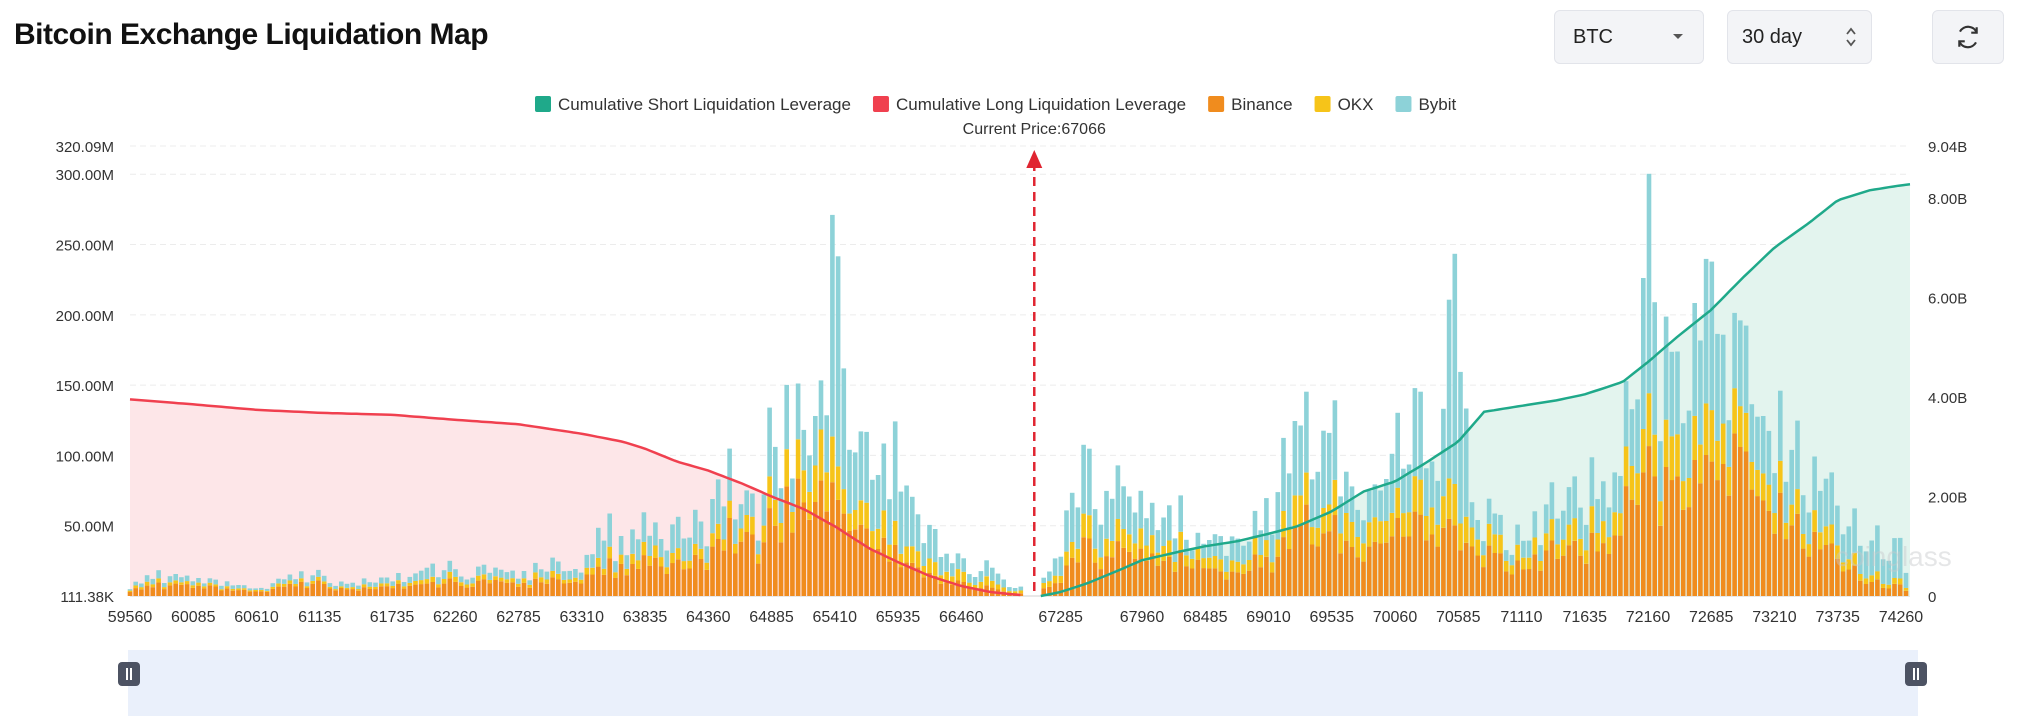  I want to click on y-right-tick-label: 6.00B, so click(1947, 298).